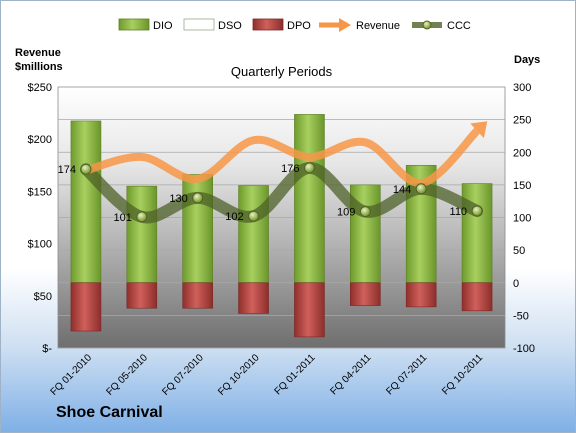  What do you see at coordinates (282, 157) in the screenshot?
I see `revenue-line` at bounding box center [282, 157].